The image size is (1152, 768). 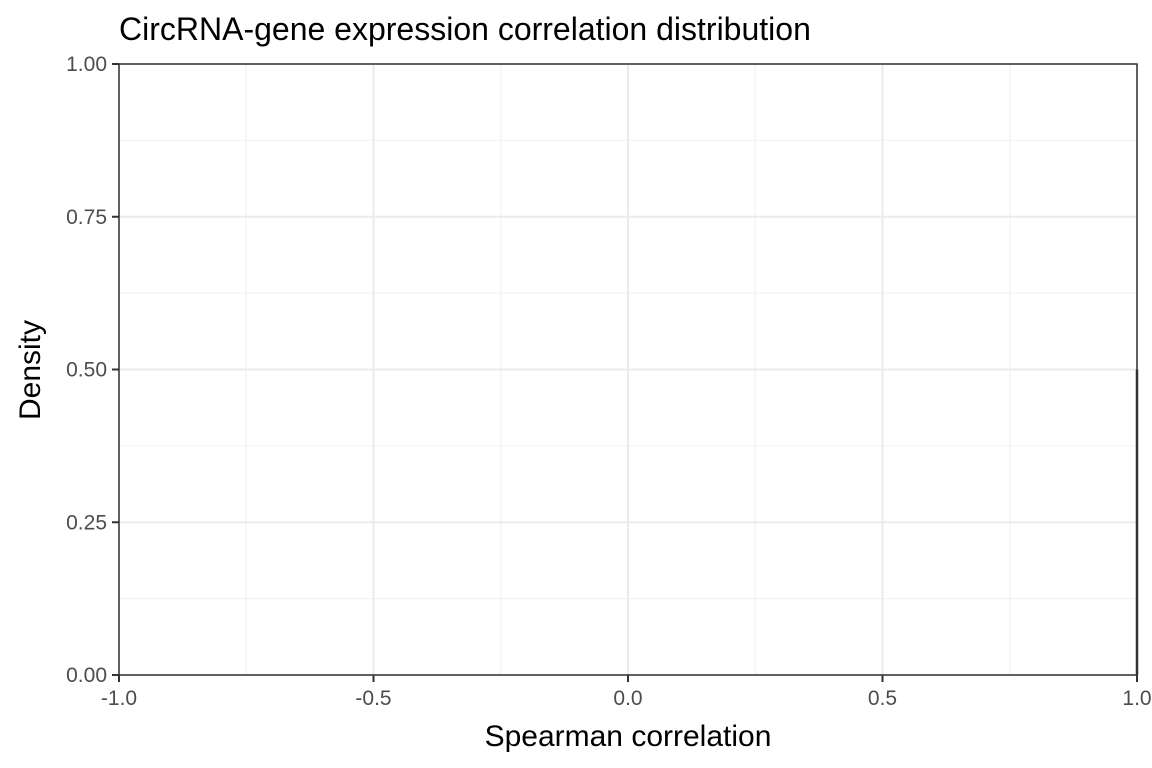 I want to click on x-tick-label: 0.0, so click(x=627, y=698).